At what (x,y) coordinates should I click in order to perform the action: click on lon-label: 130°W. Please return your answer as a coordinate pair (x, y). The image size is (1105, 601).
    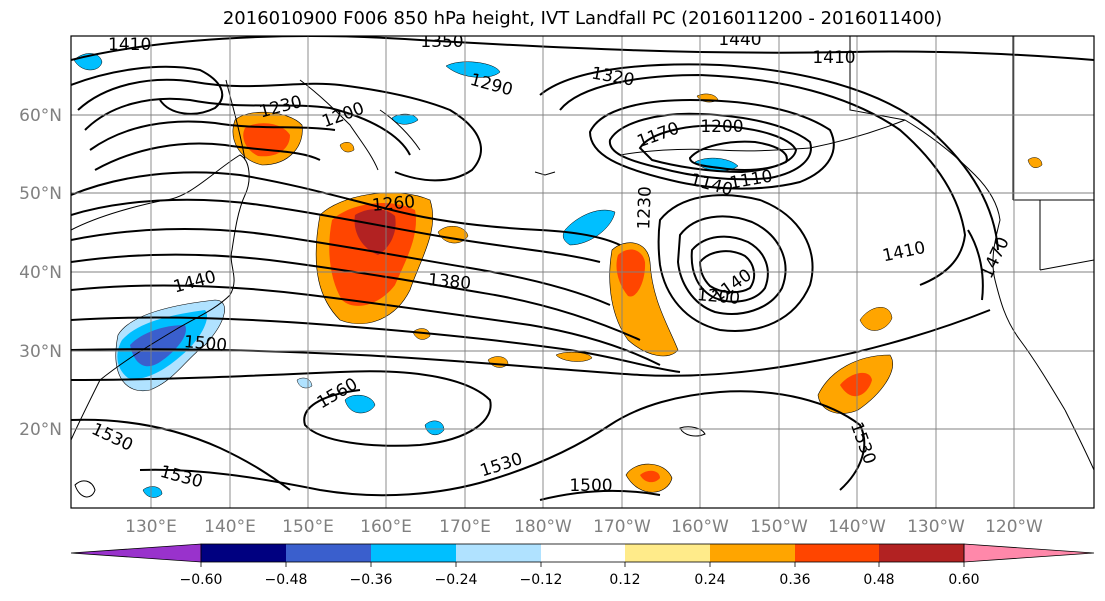
    Looking at the image, I should click on (936, 527).